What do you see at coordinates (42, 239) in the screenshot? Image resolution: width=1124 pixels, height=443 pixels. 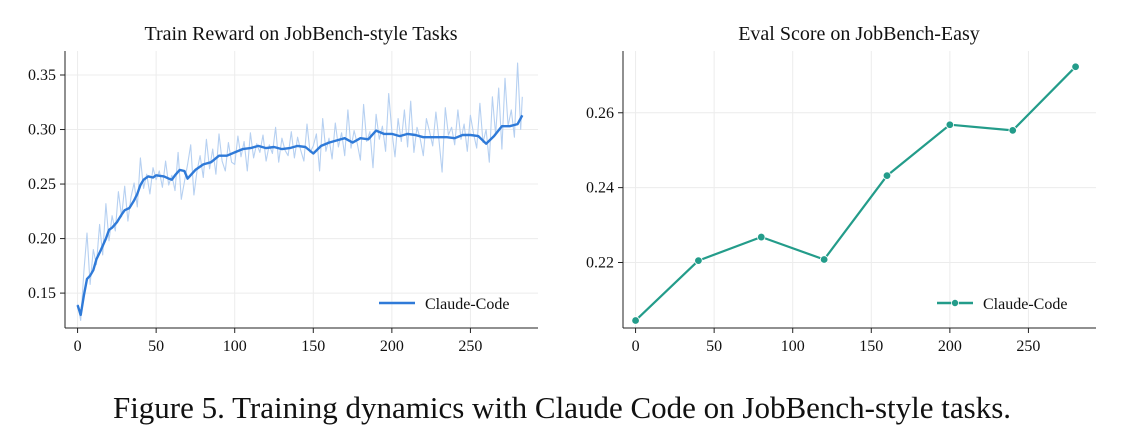 I see `y-tick-label: 0.20` at bounding box center [42, 239].